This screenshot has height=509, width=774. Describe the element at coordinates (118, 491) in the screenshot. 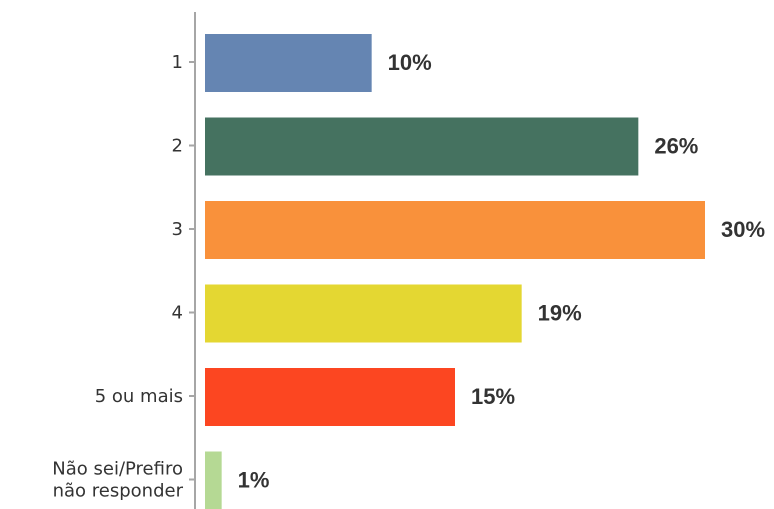

I see `category-label: não responder` at that location.